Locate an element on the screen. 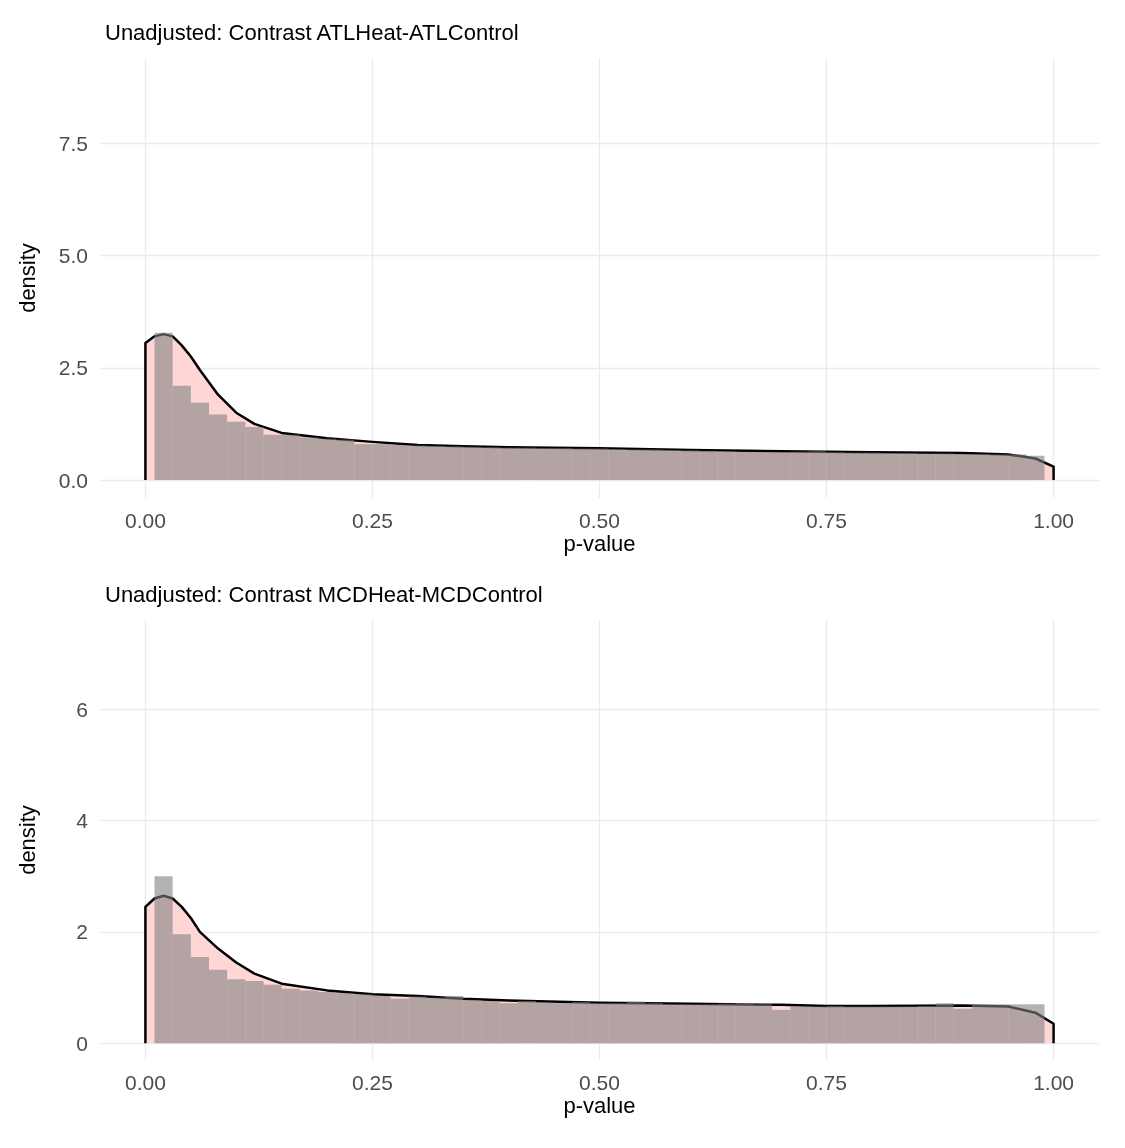 This screenshot has width=1125, height=1148. chart-title: Unadjusted: Contrast ATLHeat-ATLControl is located at coordinates (312, 32).